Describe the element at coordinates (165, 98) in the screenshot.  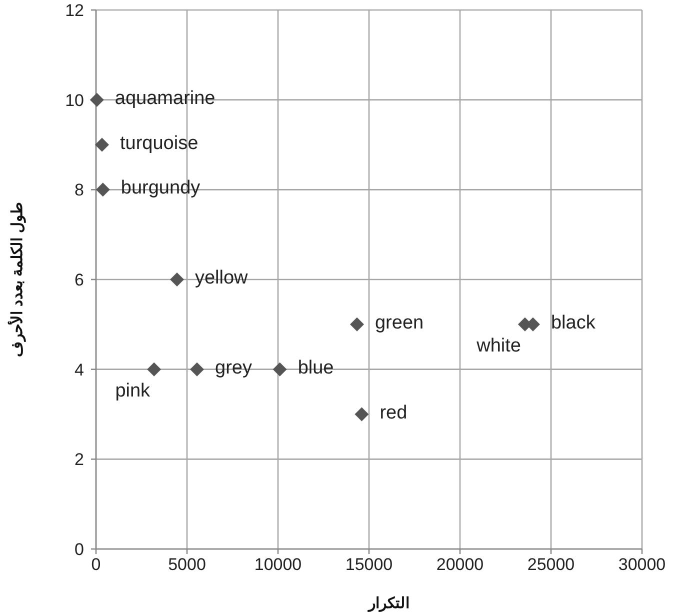
I see `annotation: aquamarine` at that location.